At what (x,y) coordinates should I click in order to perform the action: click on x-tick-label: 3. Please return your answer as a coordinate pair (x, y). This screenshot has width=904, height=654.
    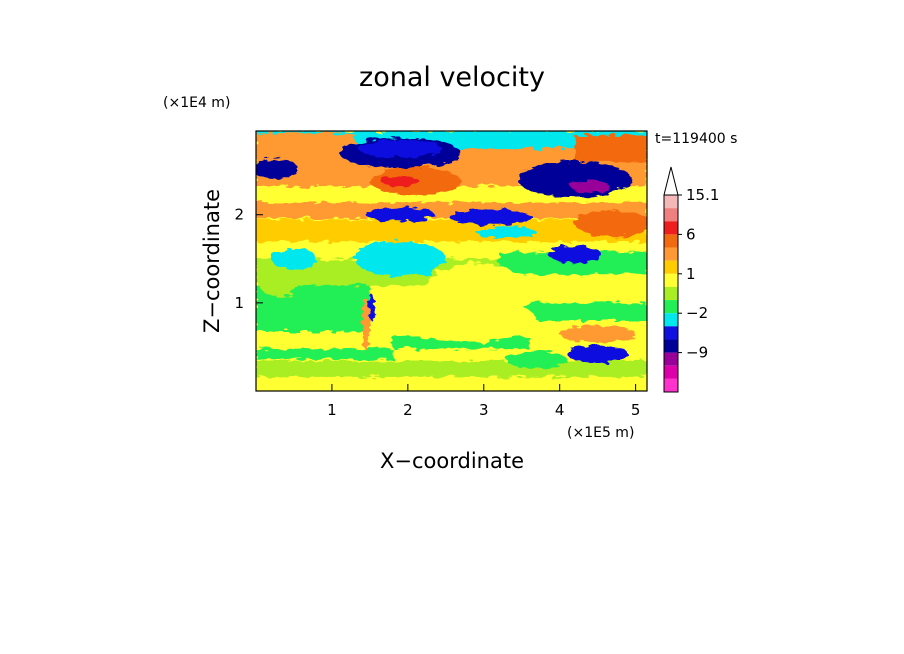
    Looking at the image, I should click on (484, 410).